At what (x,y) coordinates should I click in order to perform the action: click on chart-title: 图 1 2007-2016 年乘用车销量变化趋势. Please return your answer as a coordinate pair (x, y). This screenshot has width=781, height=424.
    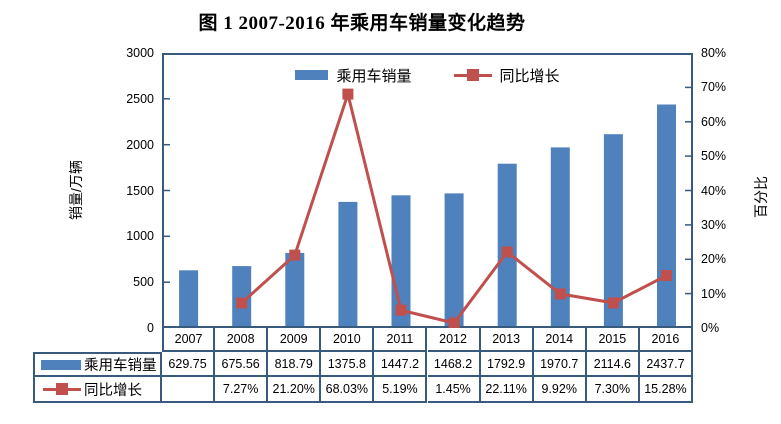
    Looking at the image, I should click on (362, 23).